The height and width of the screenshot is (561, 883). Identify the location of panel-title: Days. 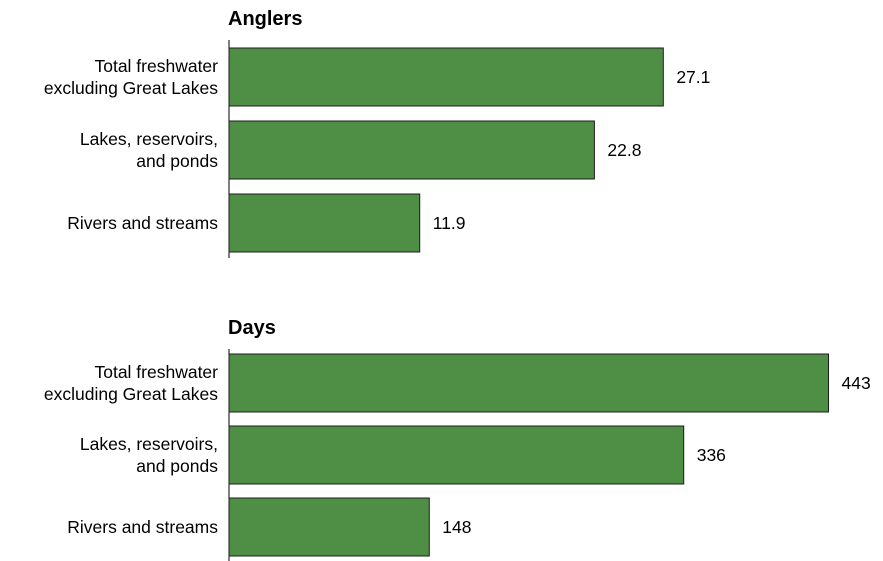
(252, 328).